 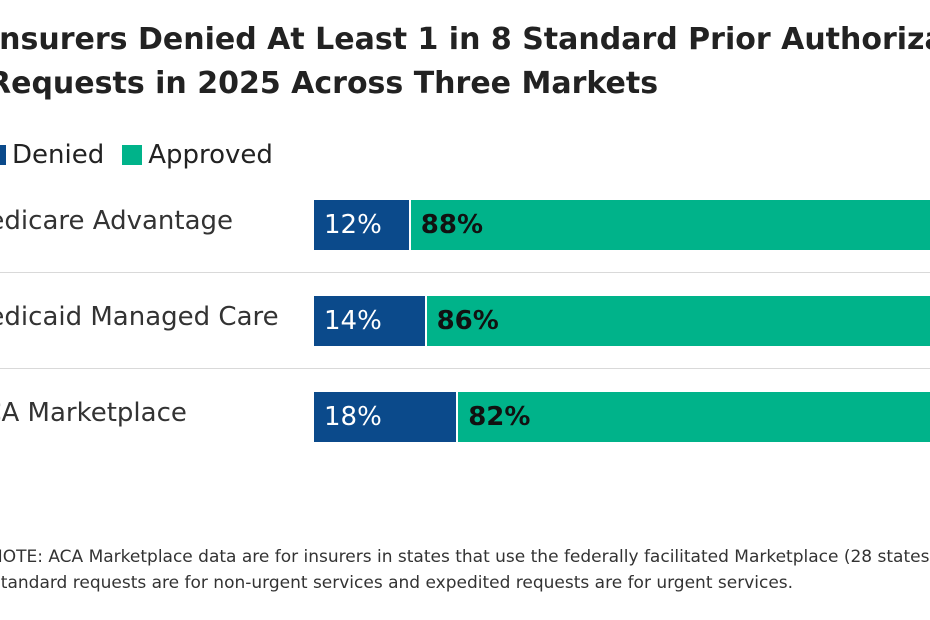 What do you see at coordinates (210, 155) in the screenshot?
I see `legend-label-approved: Approved` at bounding box center [210, 155].